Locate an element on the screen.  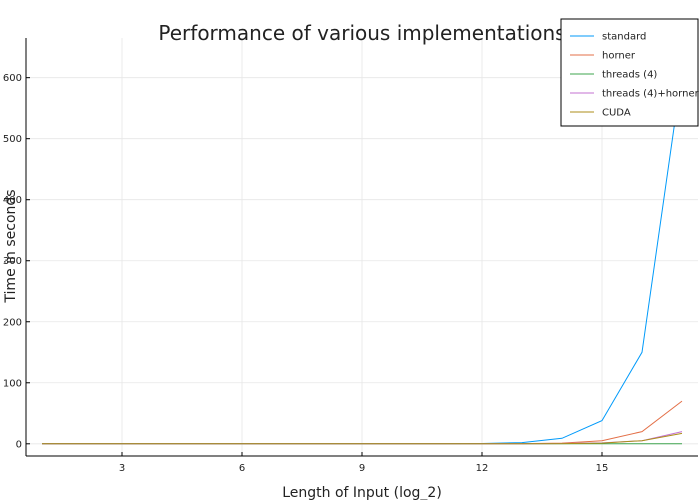
y-tick-label: 500 is located at coordinates (12, 139).